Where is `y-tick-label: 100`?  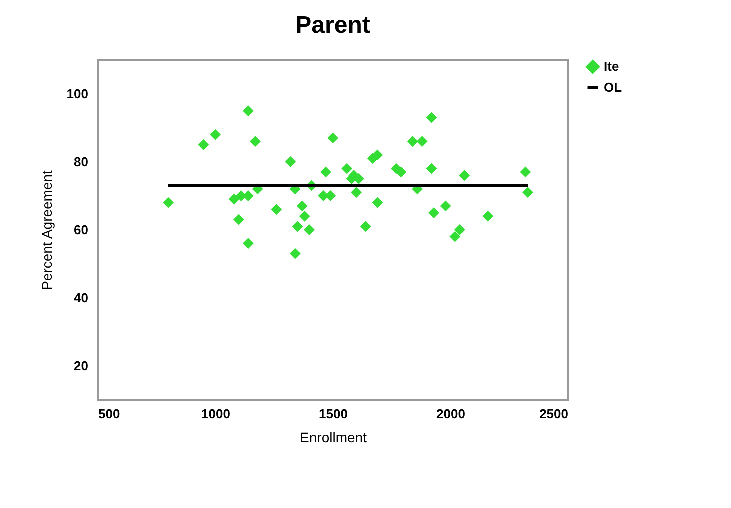
y-tick-label: 100 is located at coordinates (77, 94).